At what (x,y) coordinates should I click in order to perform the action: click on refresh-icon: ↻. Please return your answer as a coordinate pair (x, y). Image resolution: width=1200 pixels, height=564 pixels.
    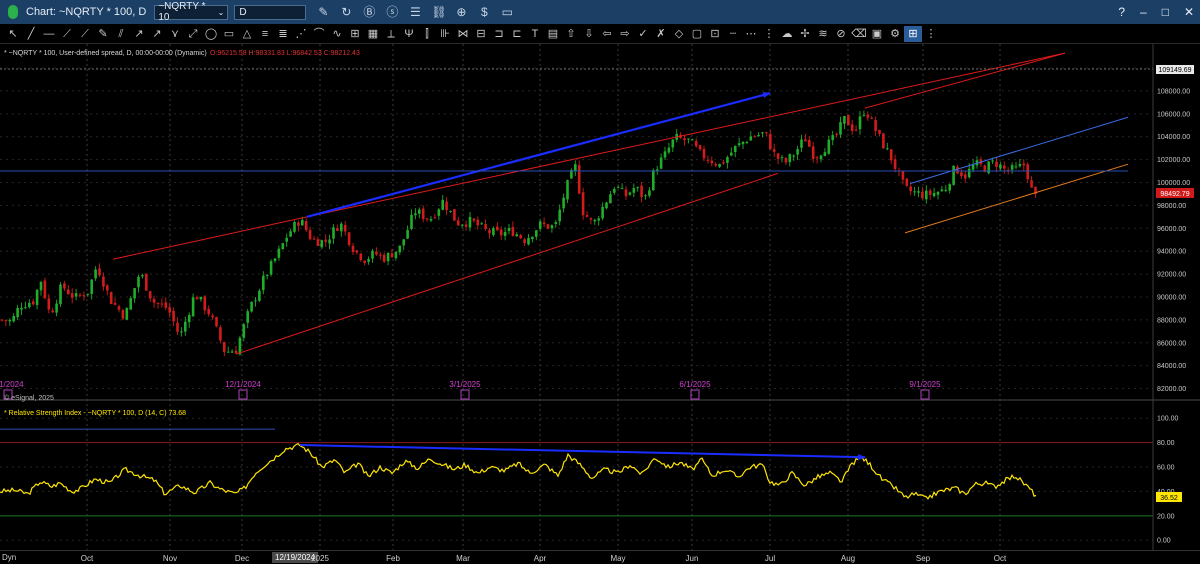
    Looking at the image, I should click on (346, 12).